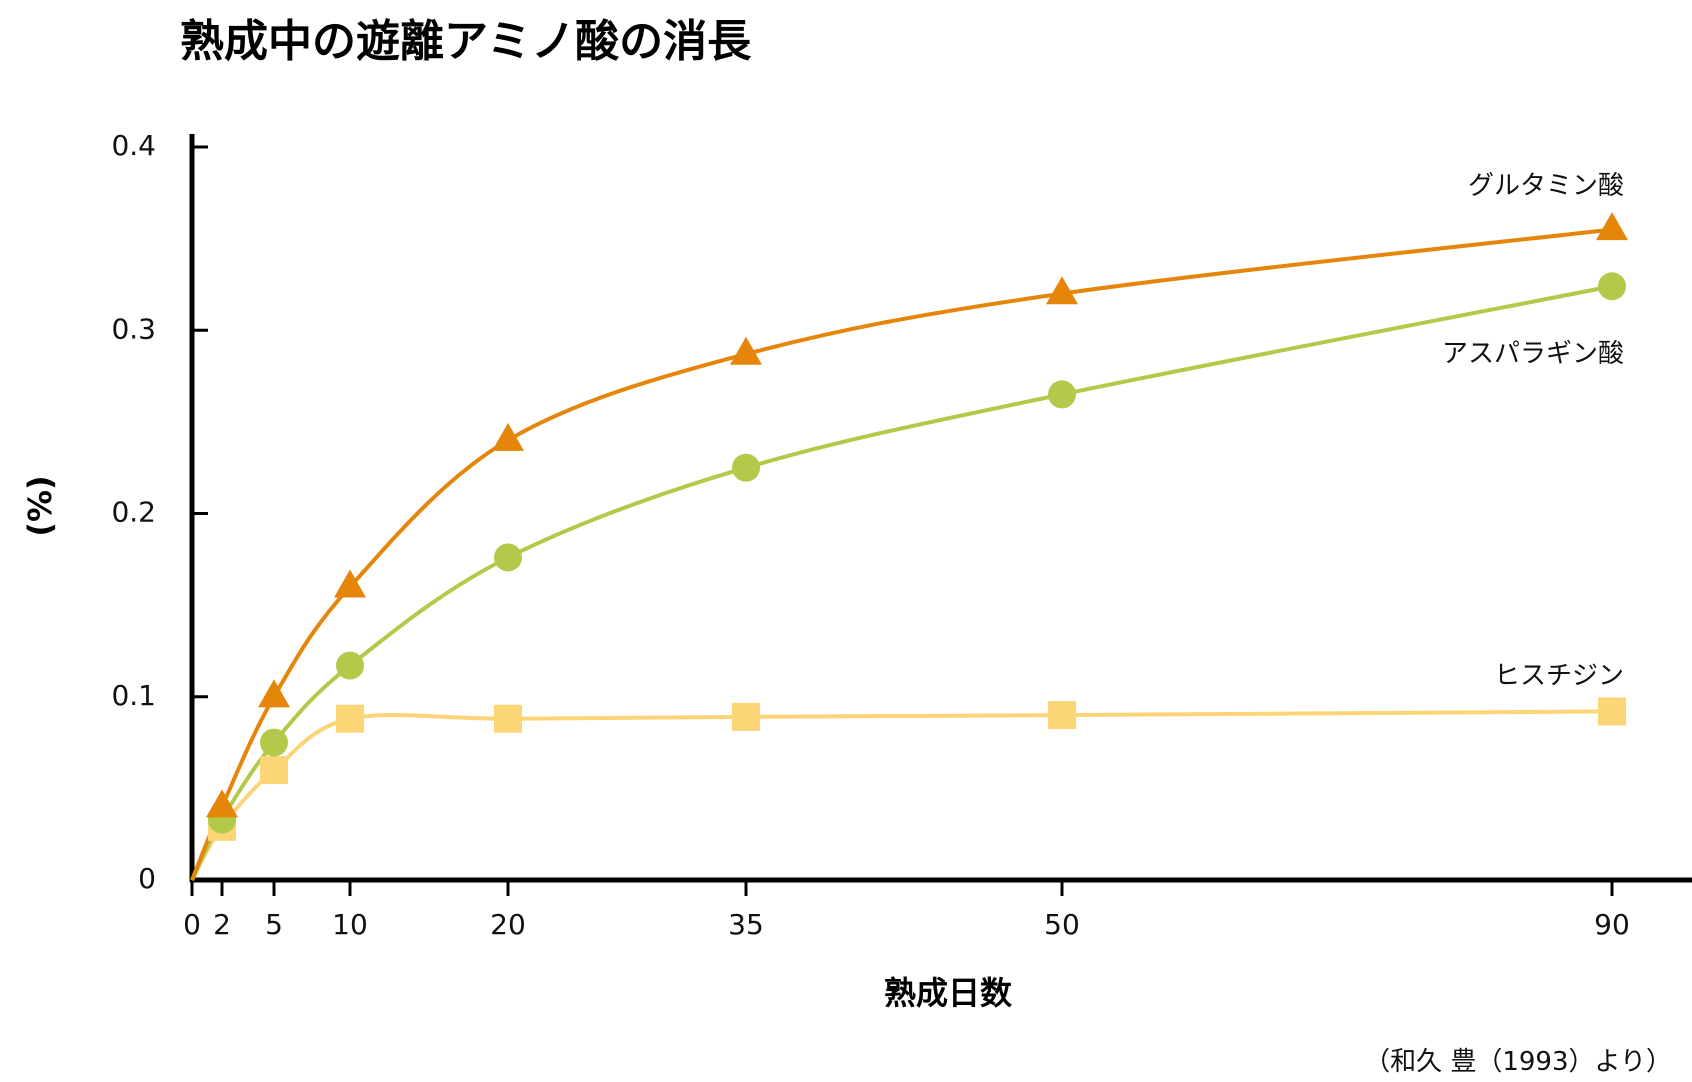  What do you see at coordinates (1062, 924) in the screenshot?
I see `x-tick-label: 50` at bounding box center [1062, 924].